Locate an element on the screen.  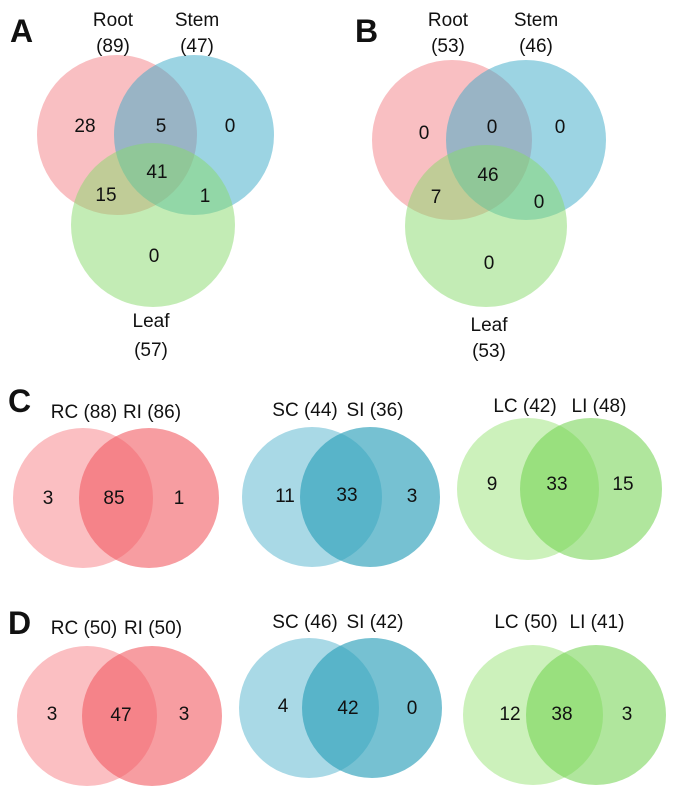
panel-c-ri-only: 1 is located at coordinates (179, 498).